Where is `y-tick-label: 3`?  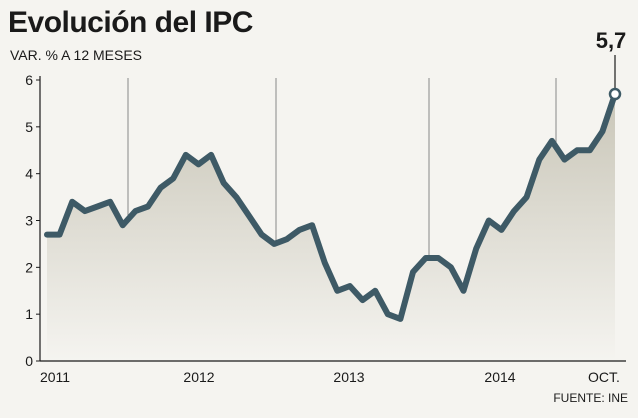
y-tick-label: 3 is located at coordinates (29, 221).